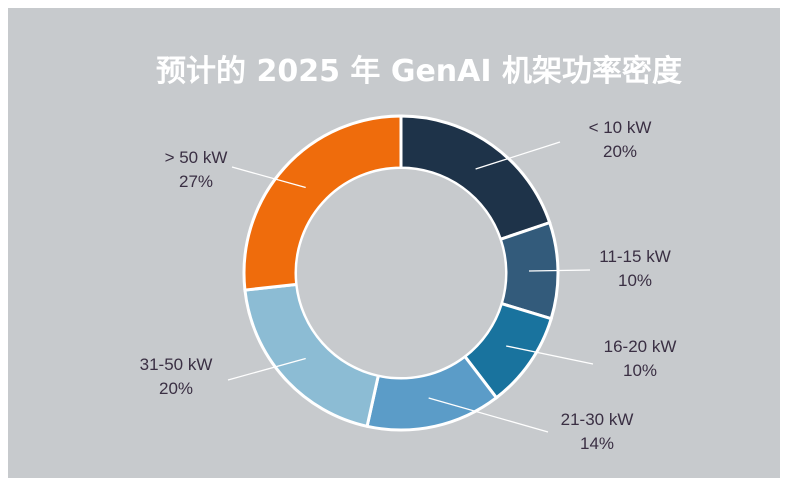 Image resolution: width=788 pixels, height=482 pixels. Describe the element at coordinates (550, 355) in the screenshot. I see `leader-line-16-20-kw` at that location.